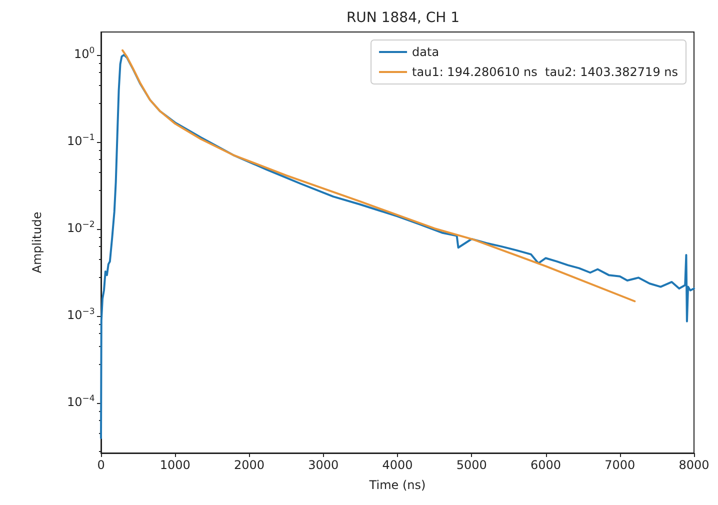 The image size is (718, 505). What do you see at coordinates (546, 465) in the screenshot?
I see `x-tick-label: 6000` at bounding box center [546, 465].